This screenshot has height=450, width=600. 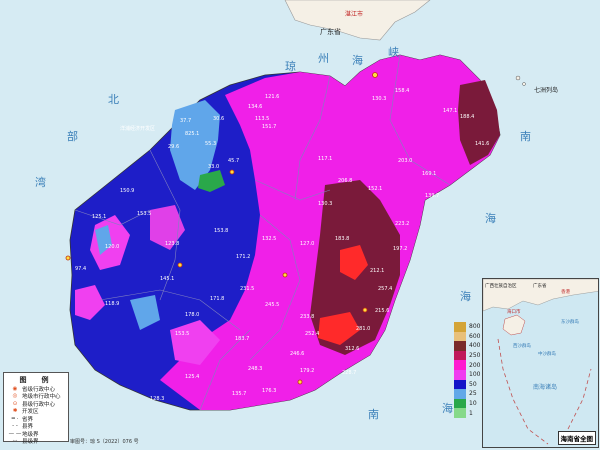 What do you see at coordinates (195, 145) in the screenshot?
I see `zone-lightblue-nw` at bounding box center [195, 145].